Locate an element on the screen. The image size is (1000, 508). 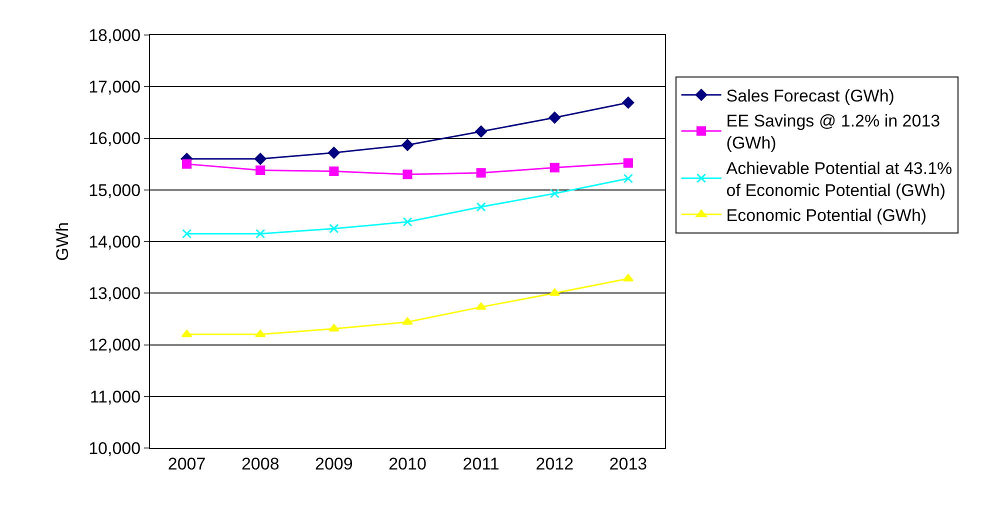
y-tick-label: 17,000 is located at coordinates (114, 87).